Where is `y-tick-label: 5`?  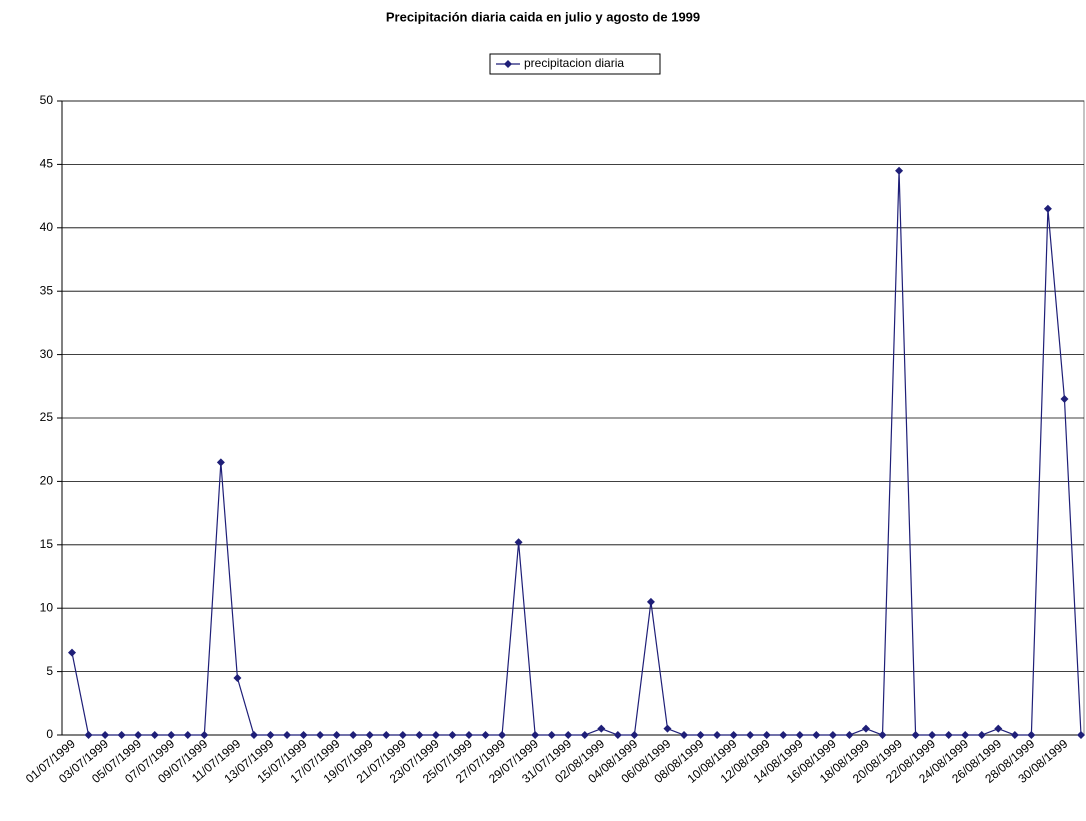 y-tick-label: 5 is located at coordinates (49, 671).